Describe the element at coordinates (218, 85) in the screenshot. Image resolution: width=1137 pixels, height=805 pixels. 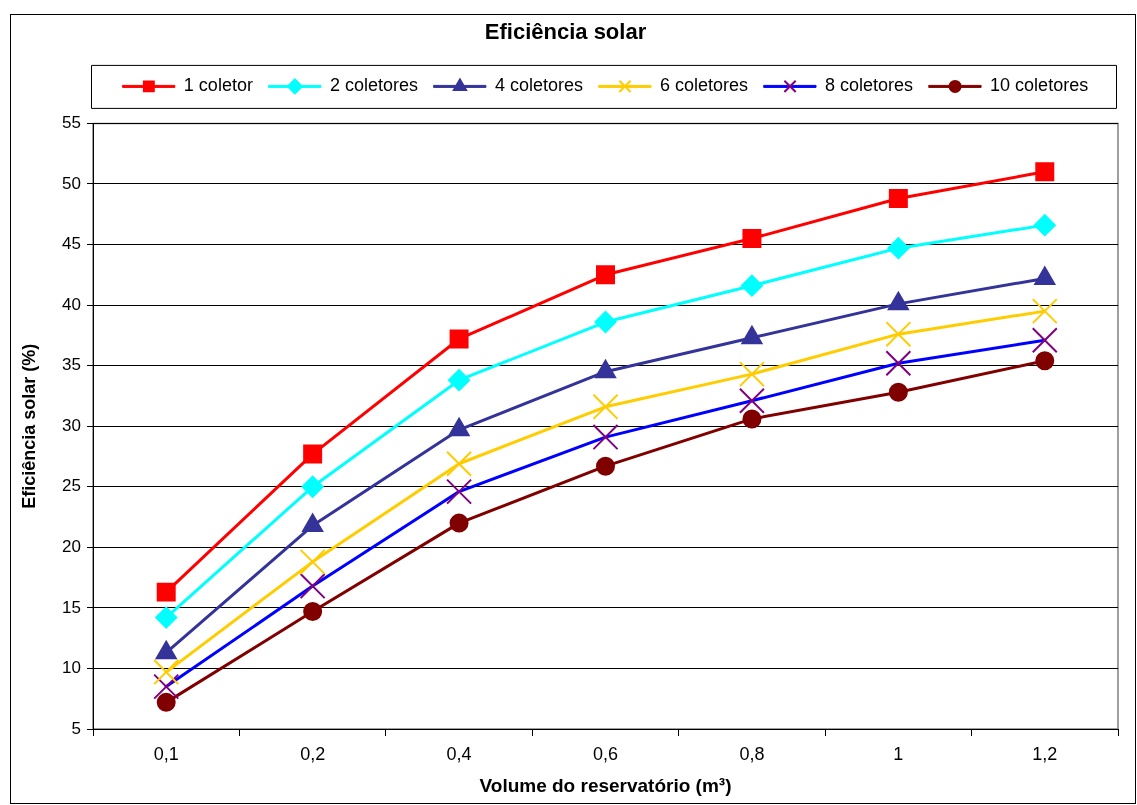
I see `legend-label: 1 coletor` at that location.